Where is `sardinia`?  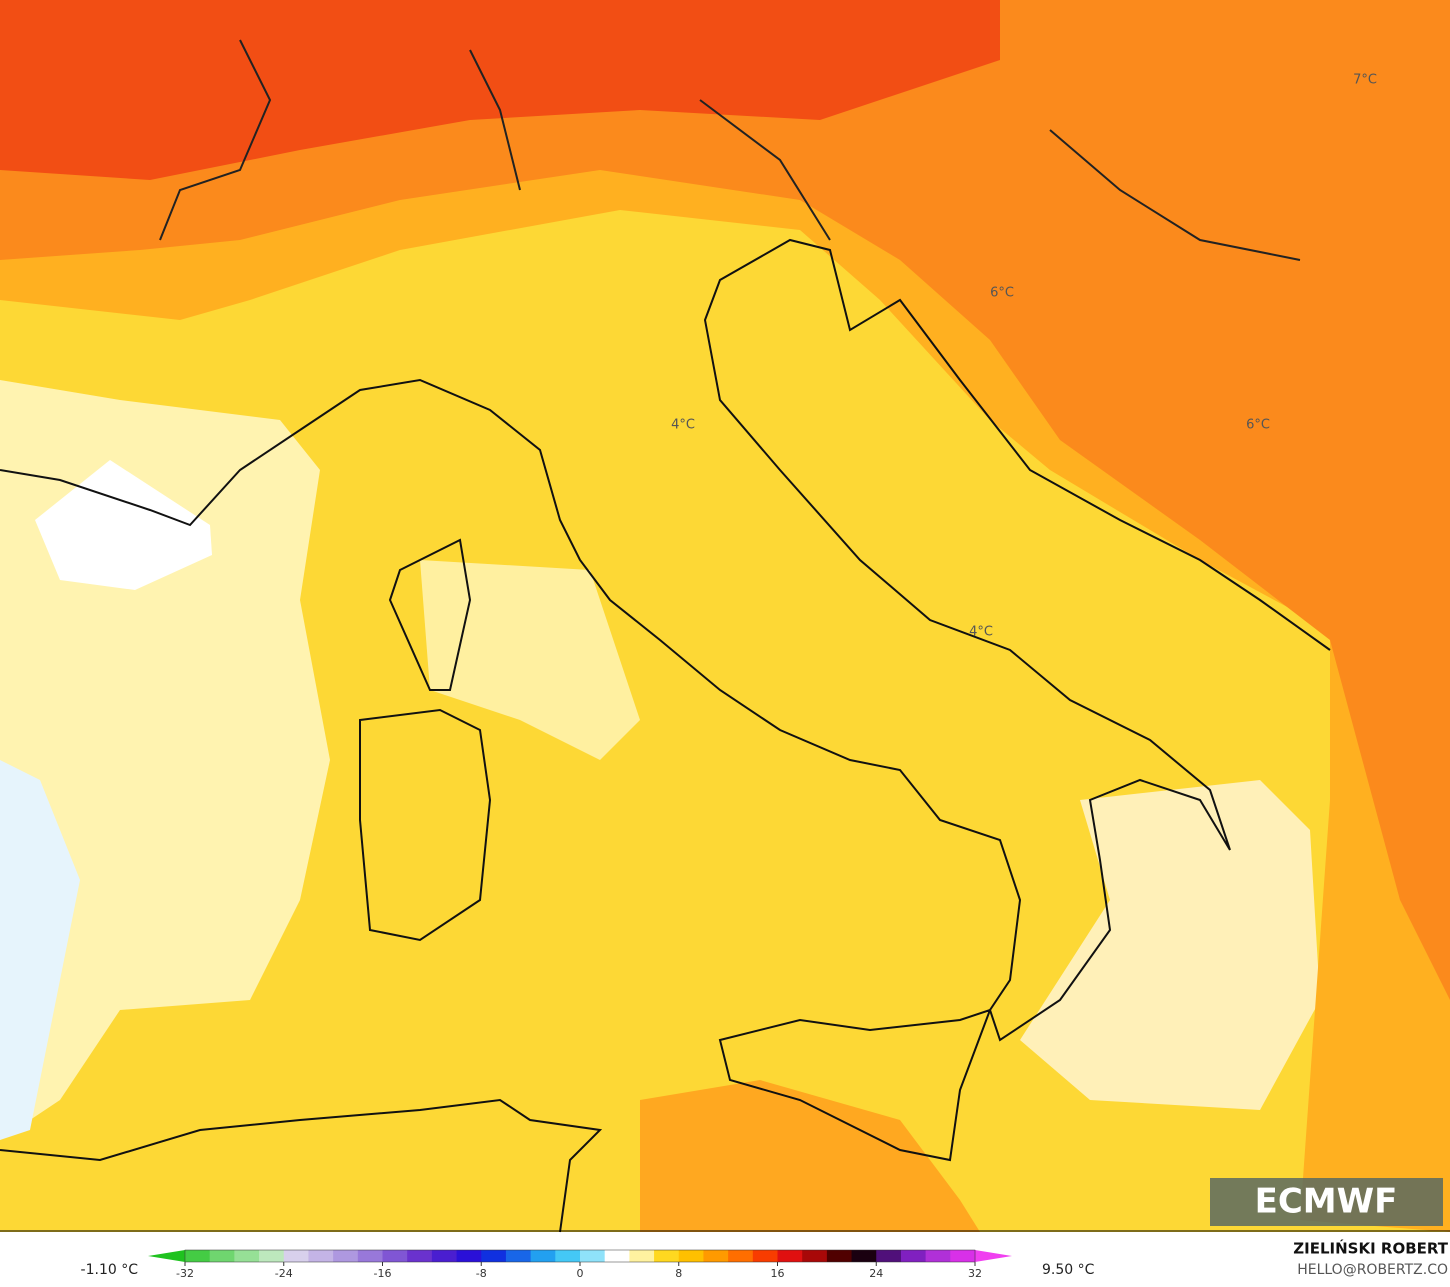
sardinia is located at coordinates (425, 825).